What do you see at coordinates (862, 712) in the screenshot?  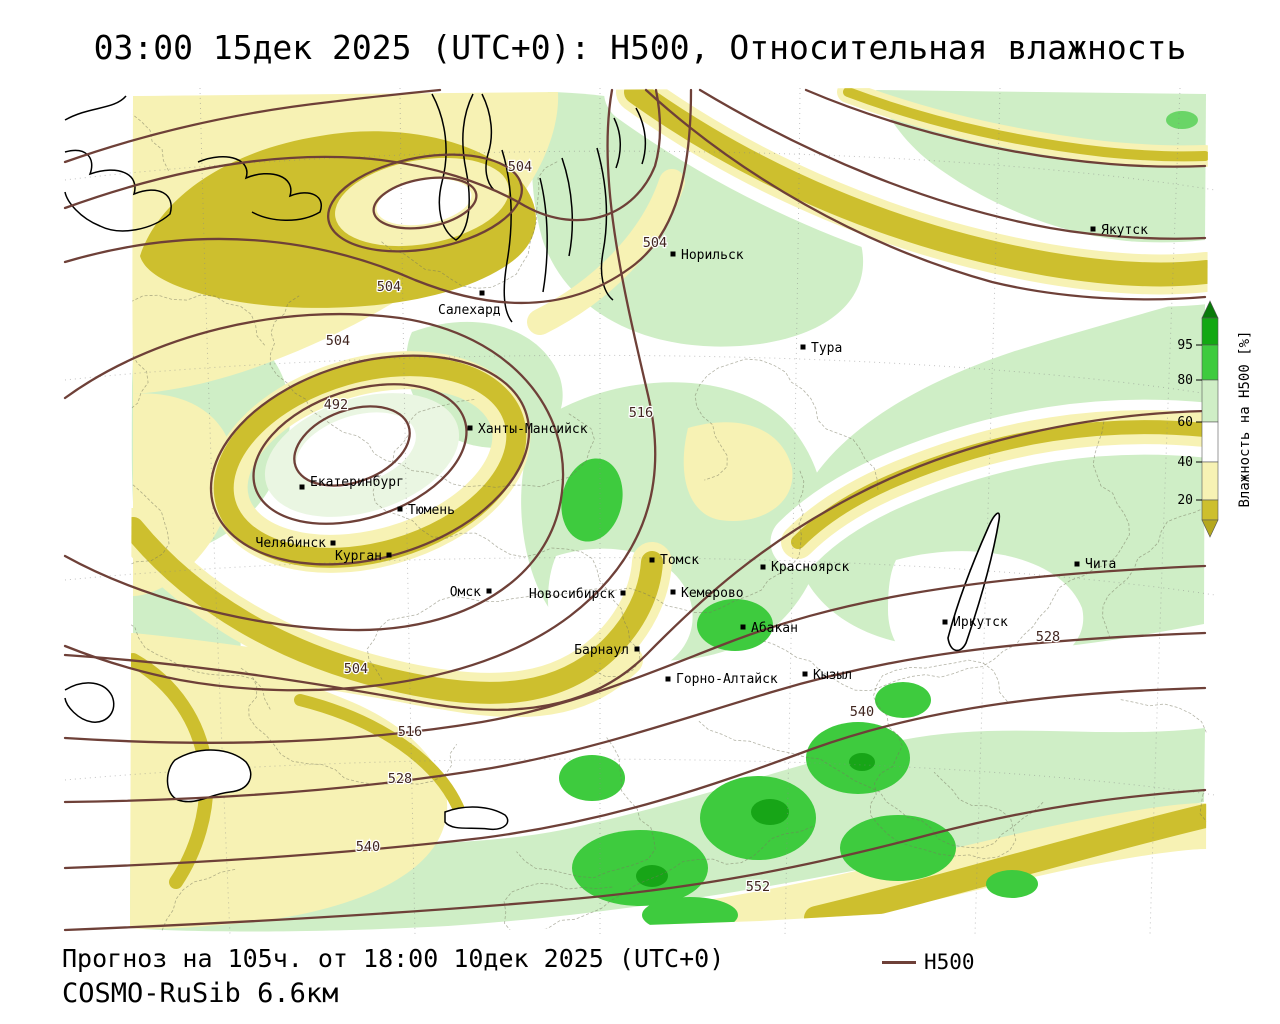 I see `contour-label: 540` at bounding box center [862, 712].